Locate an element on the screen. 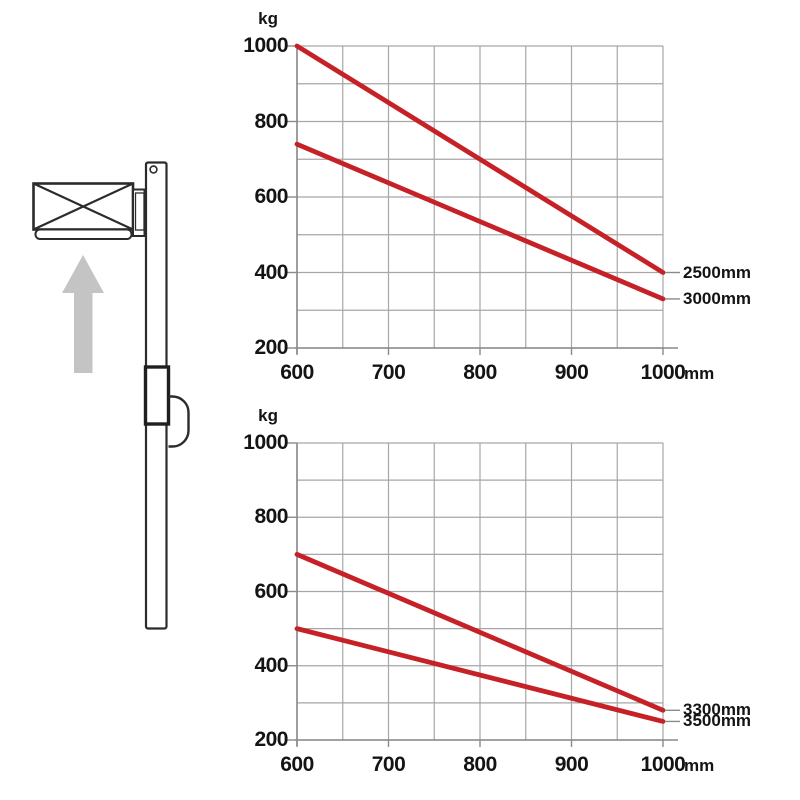 The width and height of the screenshot is (800, 800). load-platform is located at coordinates (89, 211).